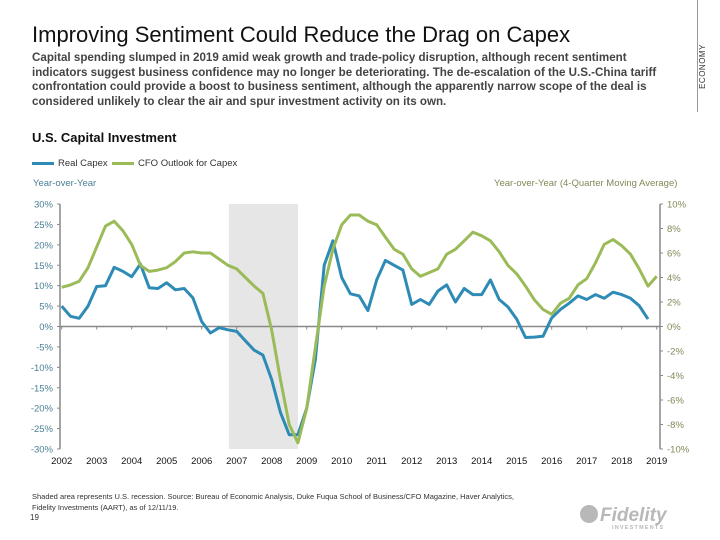 This screenshot has width=720, height=540. Describe the element at coordinates (42, 429) in the screenshot. I see `y-tick-label-left: -25%` at that location.